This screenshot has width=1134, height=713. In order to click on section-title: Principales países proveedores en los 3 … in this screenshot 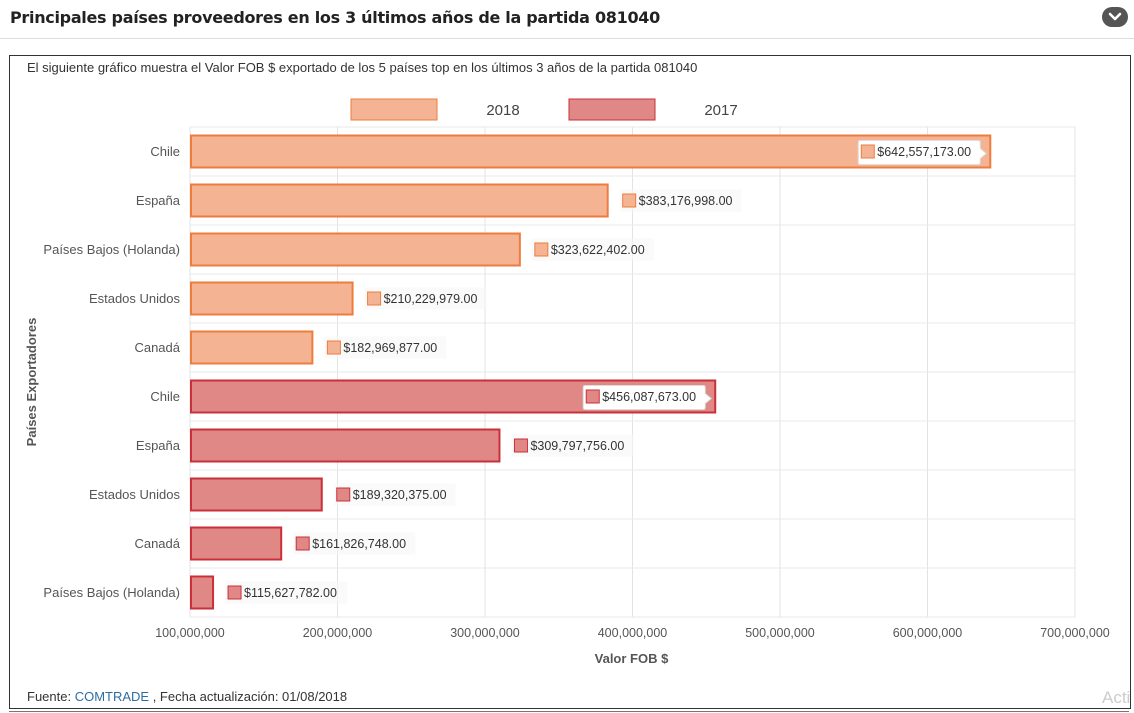, I will do `click(335, 17)`.